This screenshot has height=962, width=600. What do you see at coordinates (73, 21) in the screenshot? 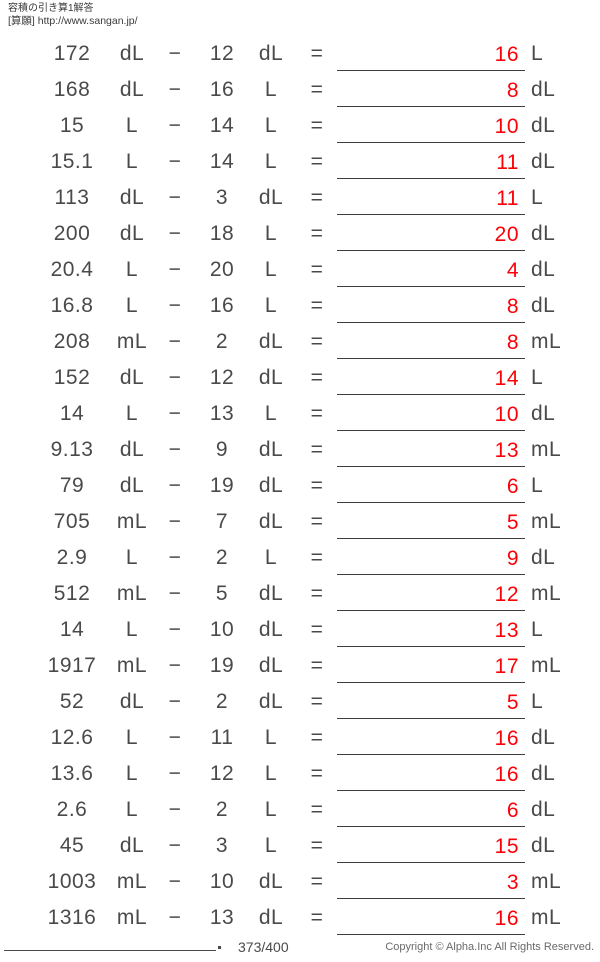
I see `worksheet-source-url: [算願] http://www.sangan.jp/` at bounding box center [73, 21].